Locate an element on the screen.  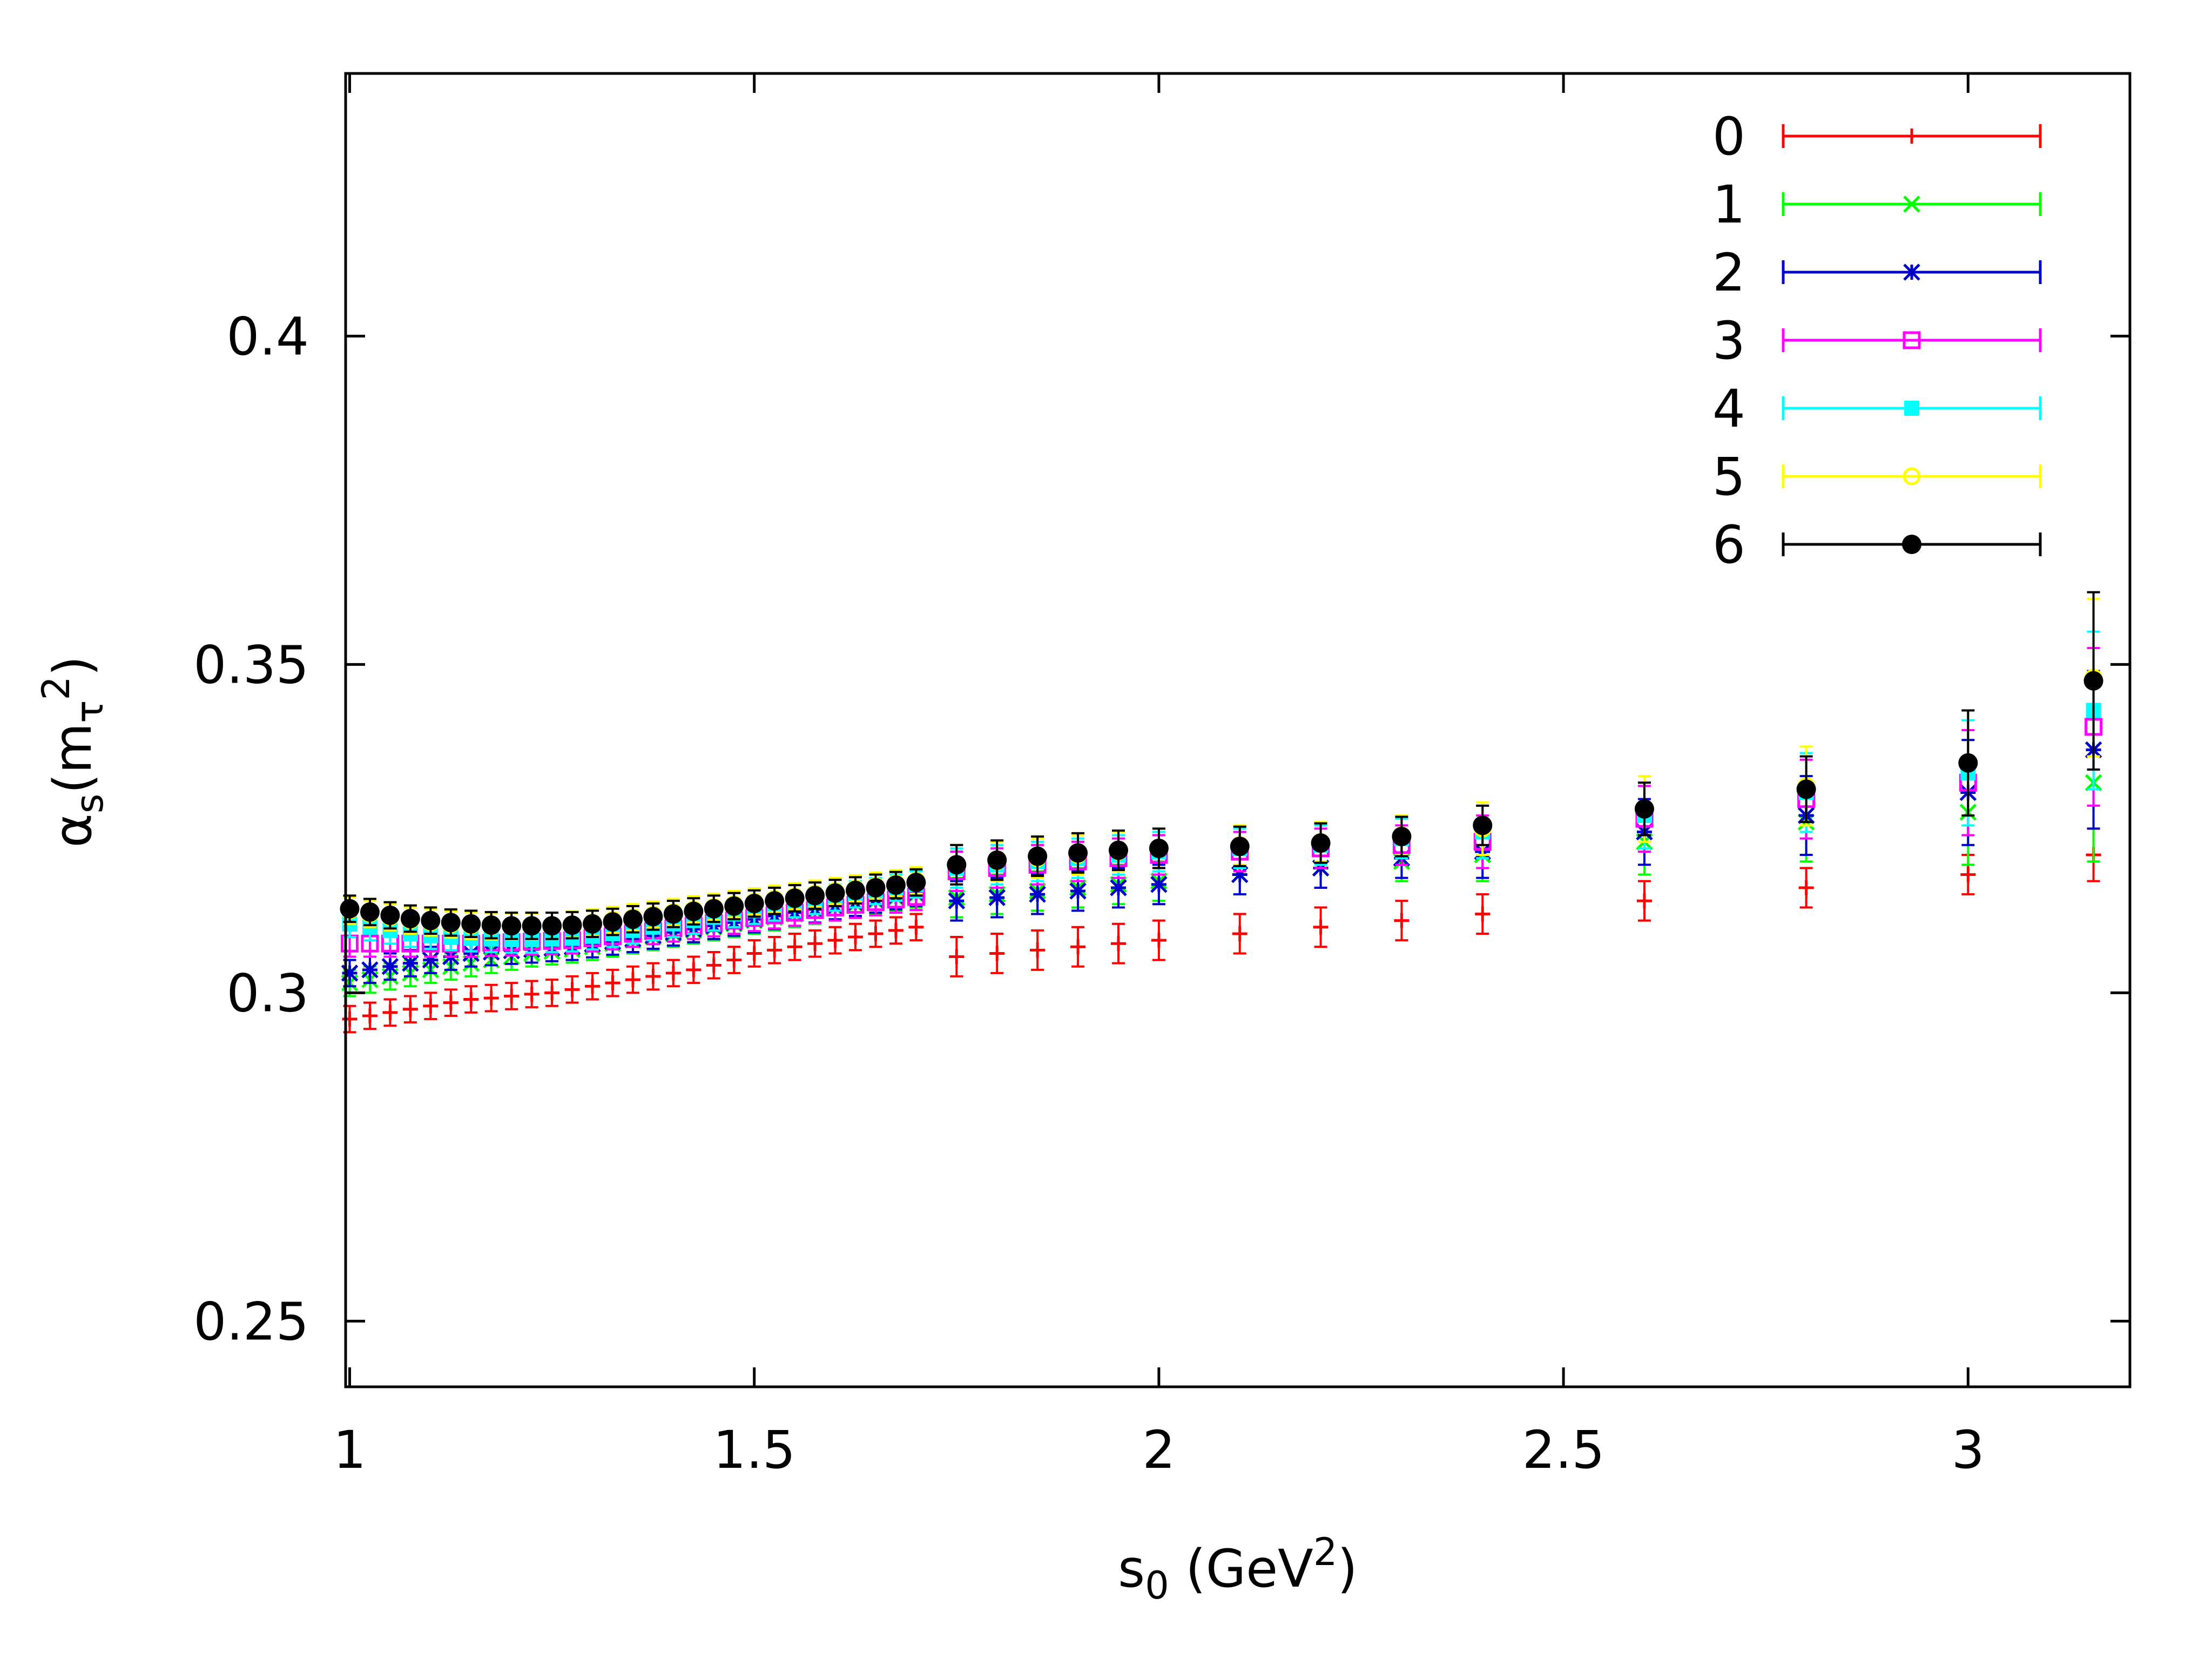
x-axis-label-open: (GeV is located at coordinates (1241, 1569).